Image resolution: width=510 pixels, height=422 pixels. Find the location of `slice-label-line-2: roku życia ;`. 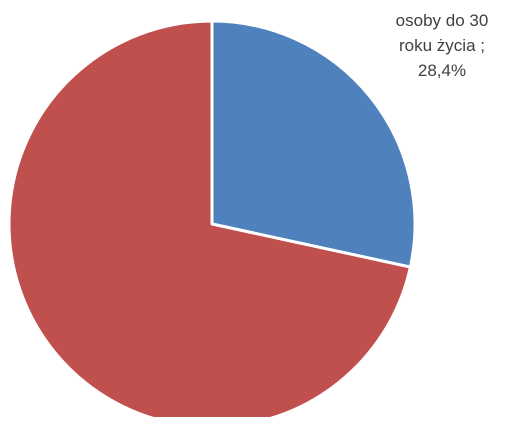

slice-label-line-2: roku życia ; is located at coordinates (442, 45).